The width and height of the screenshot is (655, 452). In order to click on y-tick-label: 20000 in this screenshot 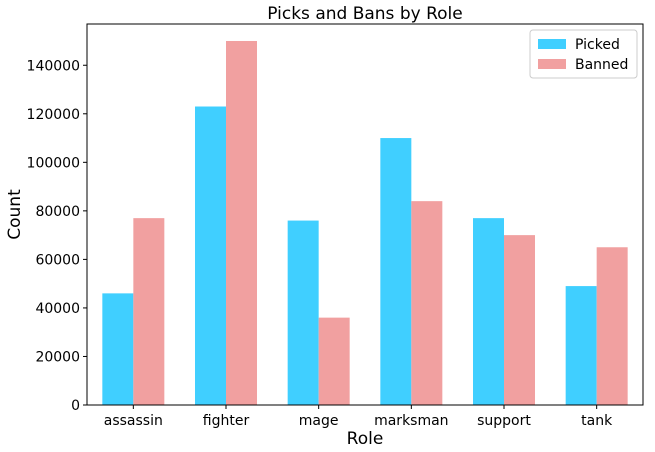, I will do `click(57, 357)`.